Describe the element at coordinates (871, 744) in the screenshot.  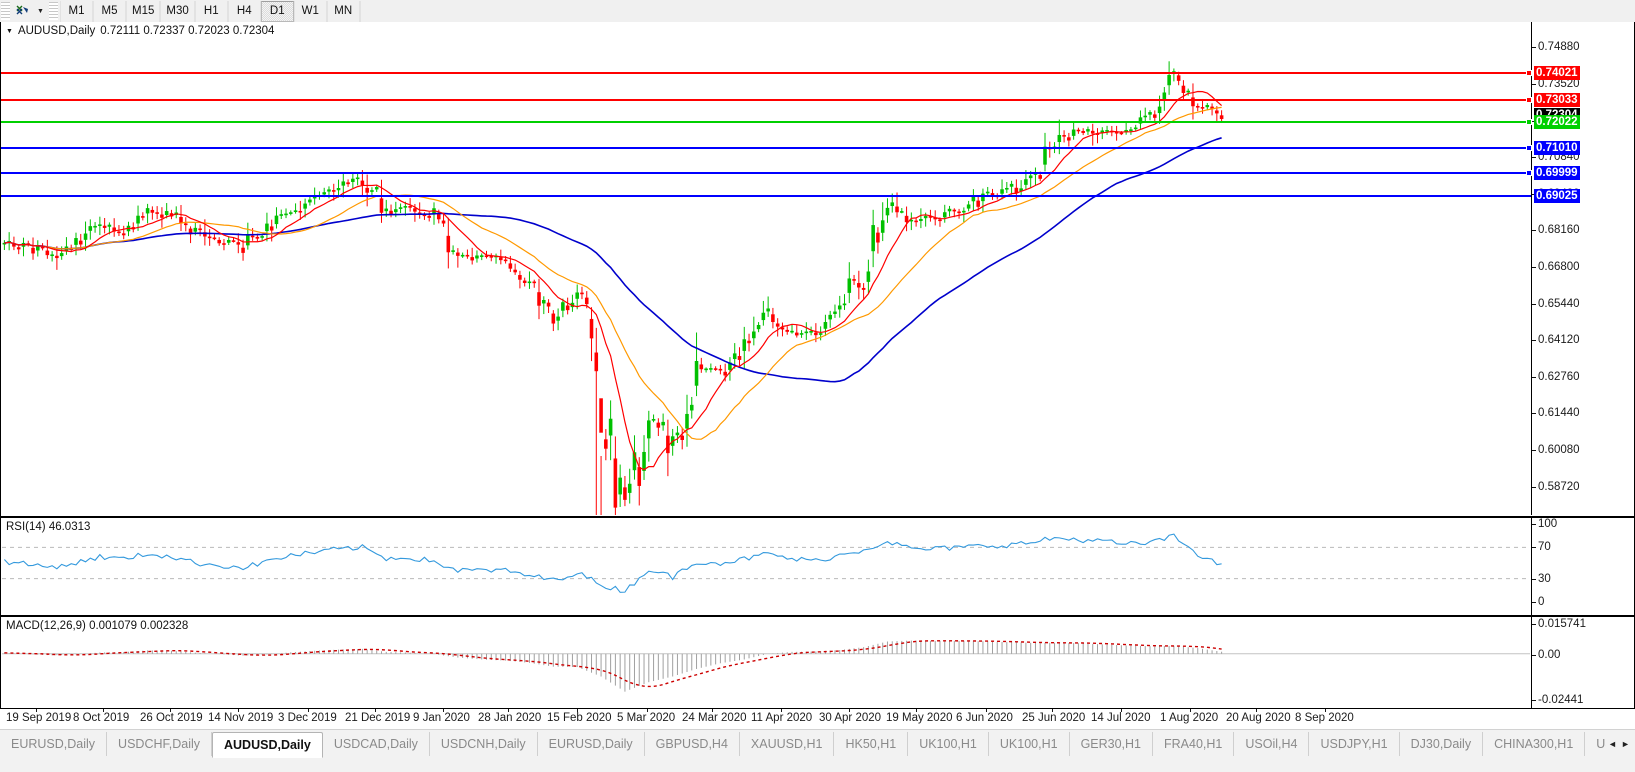
I see `chart-tab-hk50-h1: HK50,H1` at that location.